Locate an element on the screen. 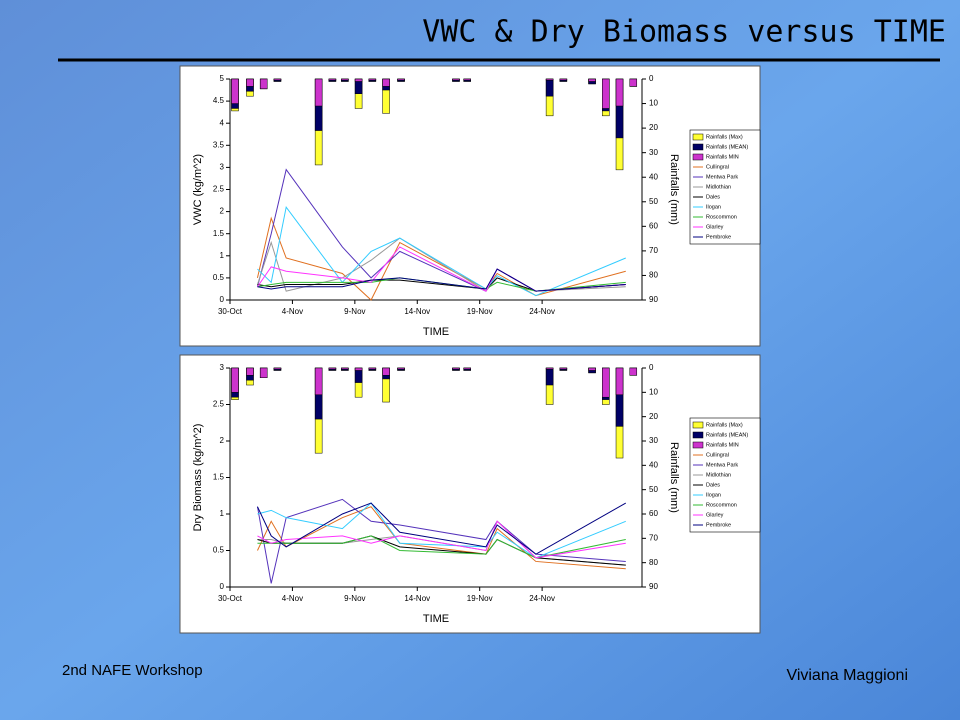 This screenshot has width=960, height=720. y-axis-label: Dry Biomass (kg/m^2) is located at coordinates (198, 478).